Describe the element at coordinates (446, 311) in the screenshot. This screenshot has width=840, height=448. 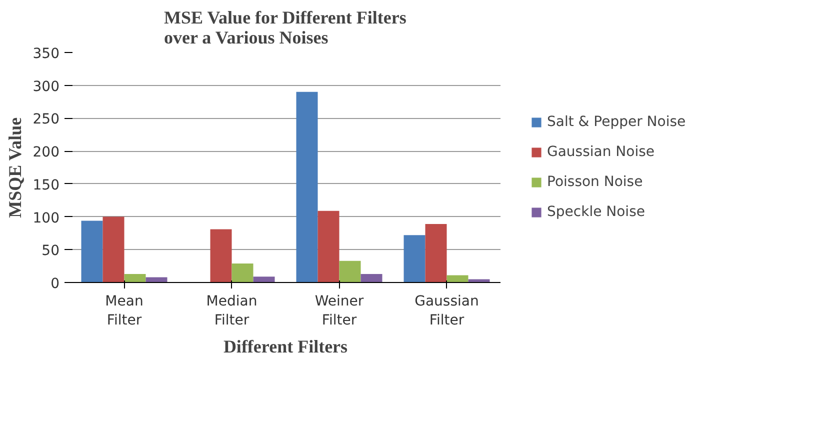
I see `x-tick-label: Gaussian Filter` at that location.